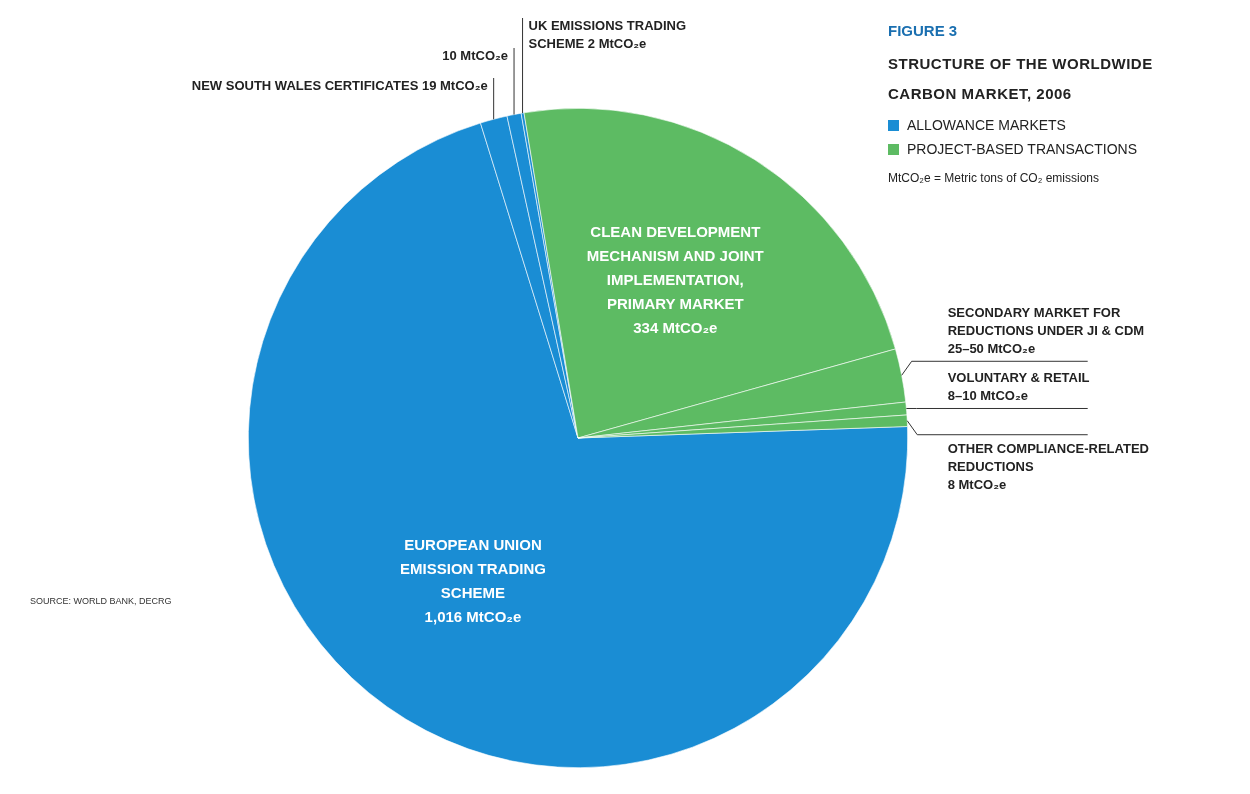 The image size is (1250, 794). I want to click on text: MtCO₂e = Metric tons of CO₂ emissions, so click(994, 178).